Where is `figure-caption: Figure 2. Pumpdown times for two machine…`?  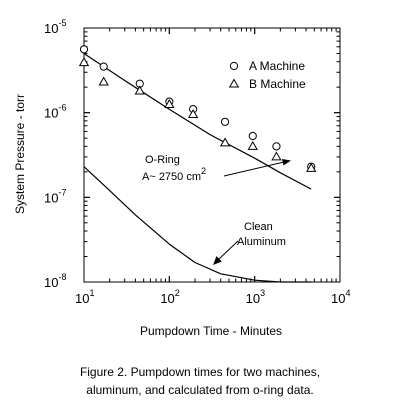
figure-caption: Figure 2. Pumpdown times for two machine… is located at coordinates (200, 381).